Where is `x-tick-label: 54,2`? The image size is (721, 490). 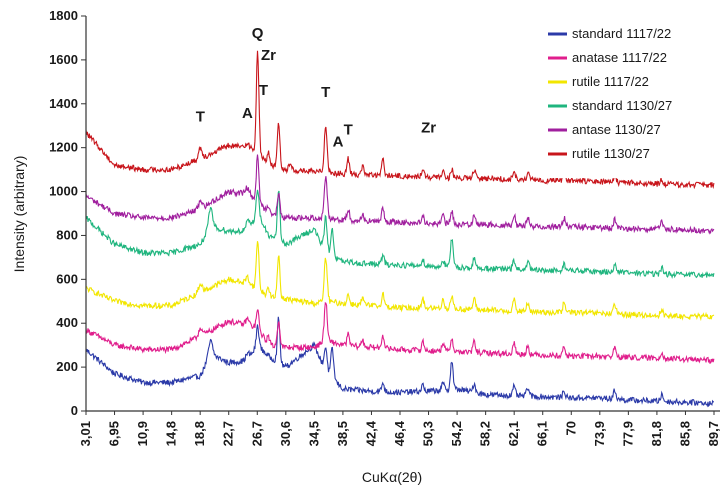 x-tick-label: 54,2 is located at coordinates (456, 433).